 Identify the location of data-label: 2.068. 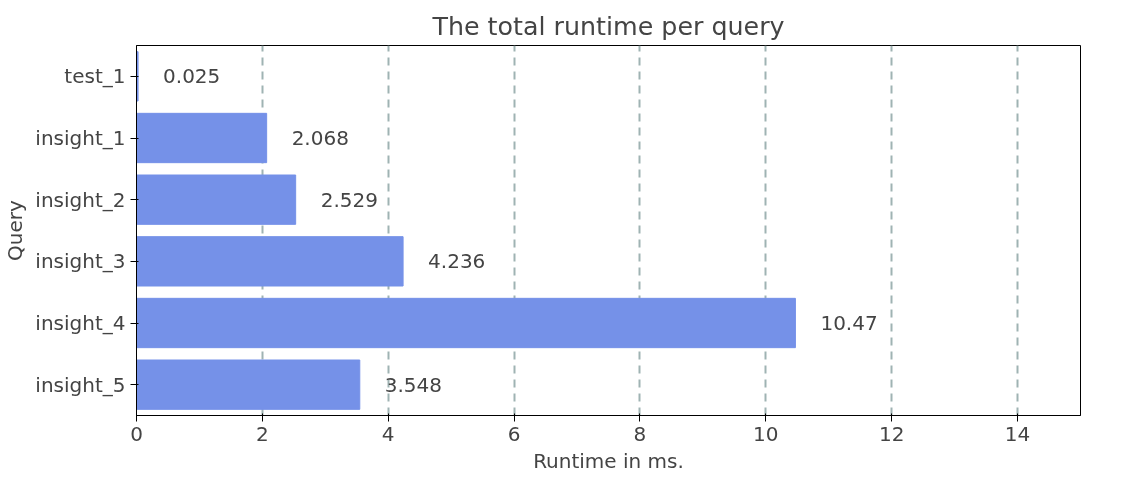
(320, 138).